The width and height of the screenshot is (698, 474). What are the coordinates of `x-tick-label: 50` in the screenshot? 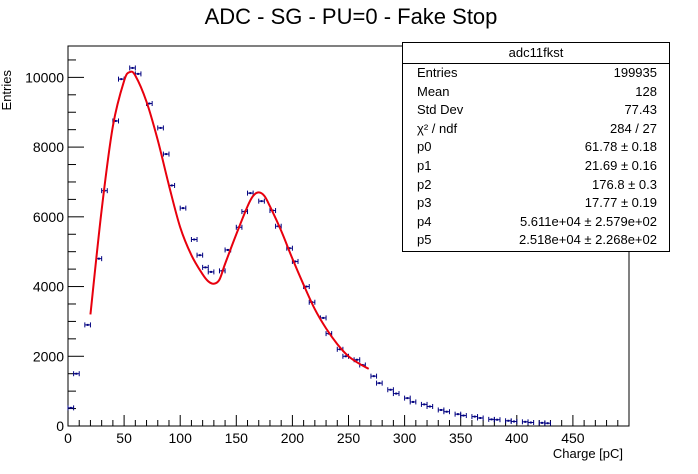 It's located at (124, 438).